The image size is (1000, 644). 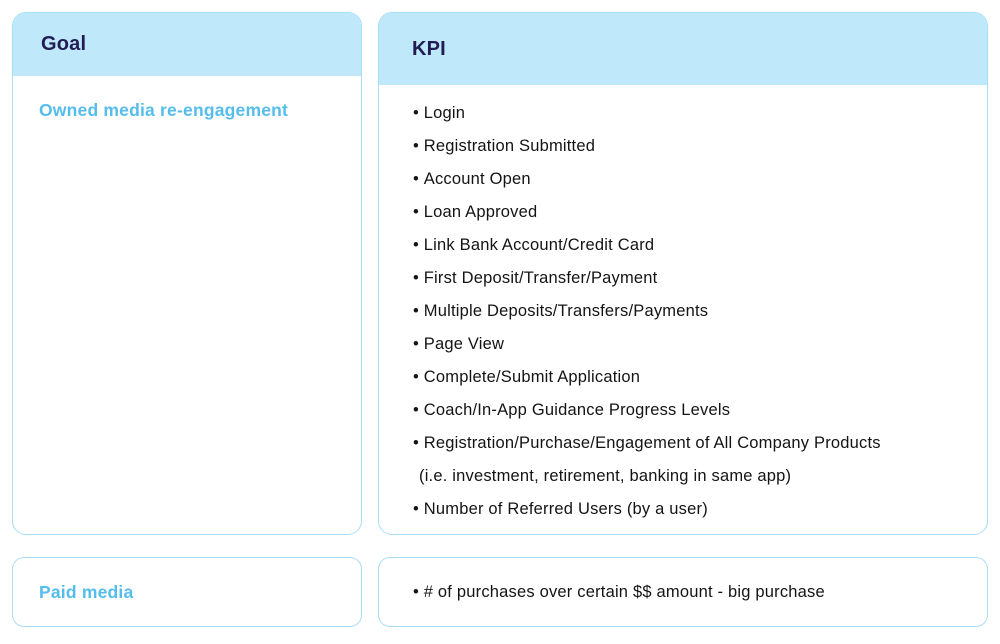 What do you see at coordinates (690, 377) in the screenshot?
I see `kpi-item: Complete/Submit Application` at bounding box center [690, 377].